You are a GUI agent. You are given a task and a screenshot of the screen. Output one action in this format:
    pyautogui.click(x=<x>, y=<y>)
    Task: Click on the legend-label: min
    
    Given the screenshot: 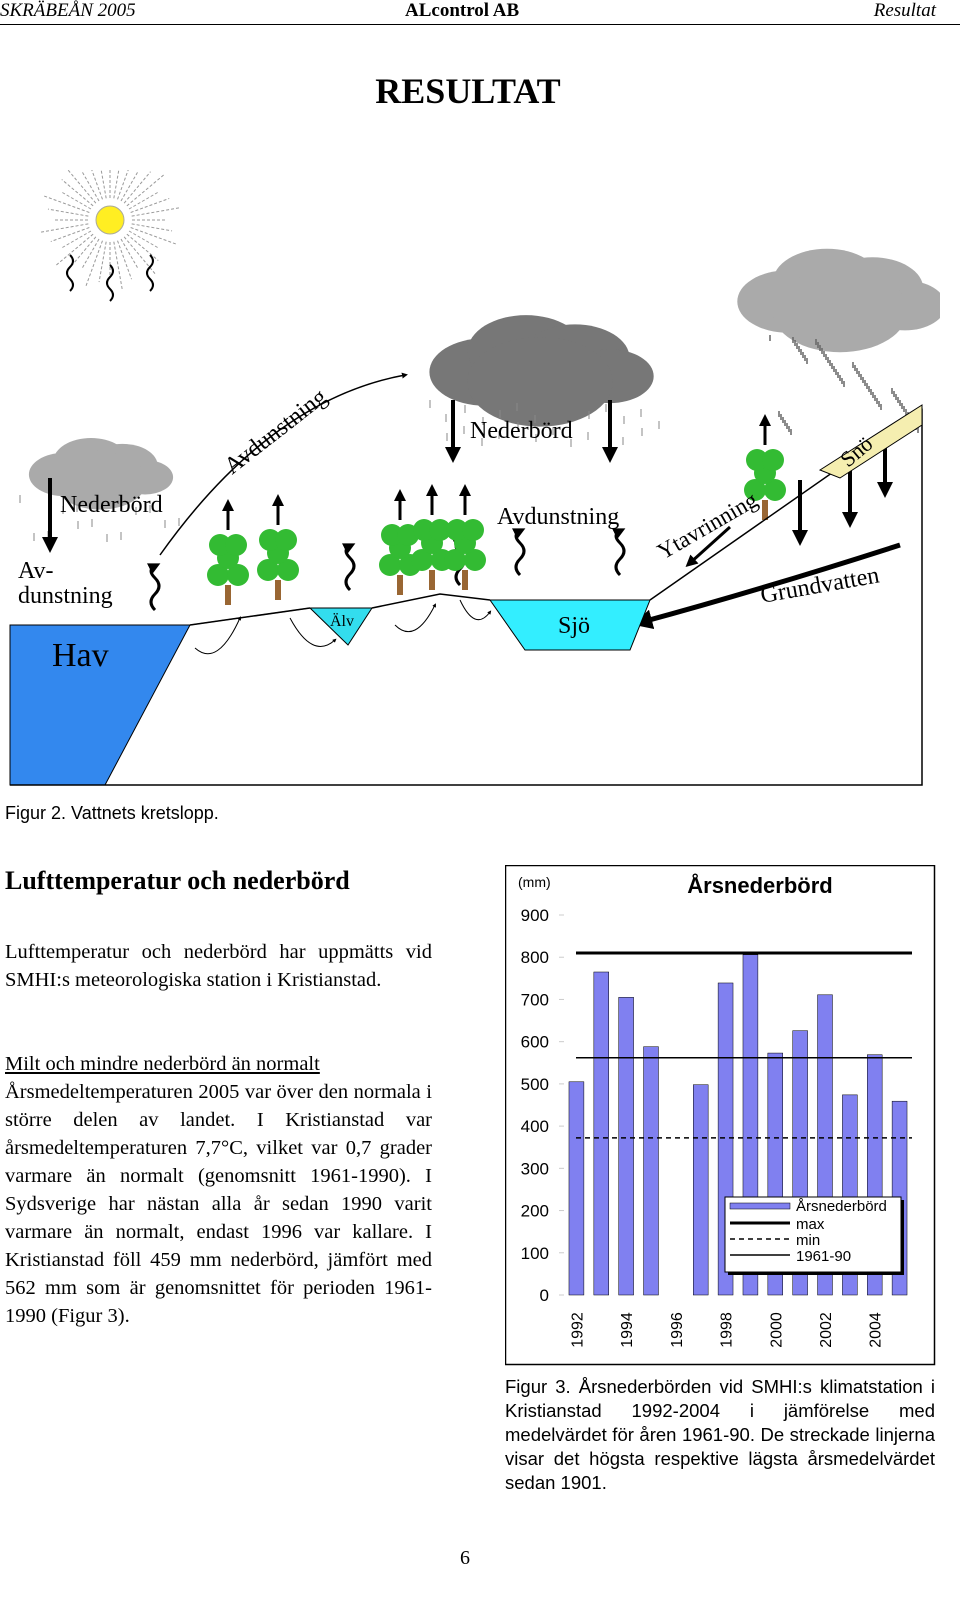 What is the action you would take?
    pyautogui.click(x=808, y=1240)
    